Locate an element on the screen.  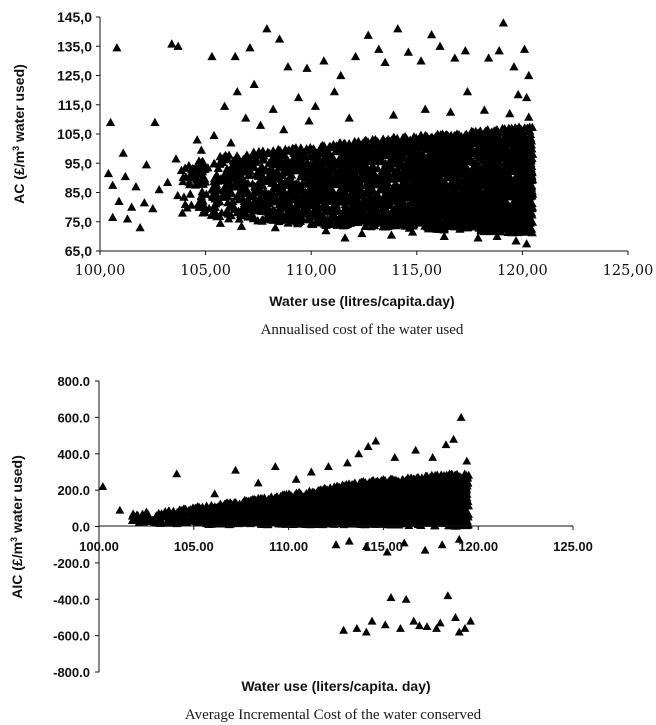
y-tick-label: 105,0 is located at coordinates (74, 134).